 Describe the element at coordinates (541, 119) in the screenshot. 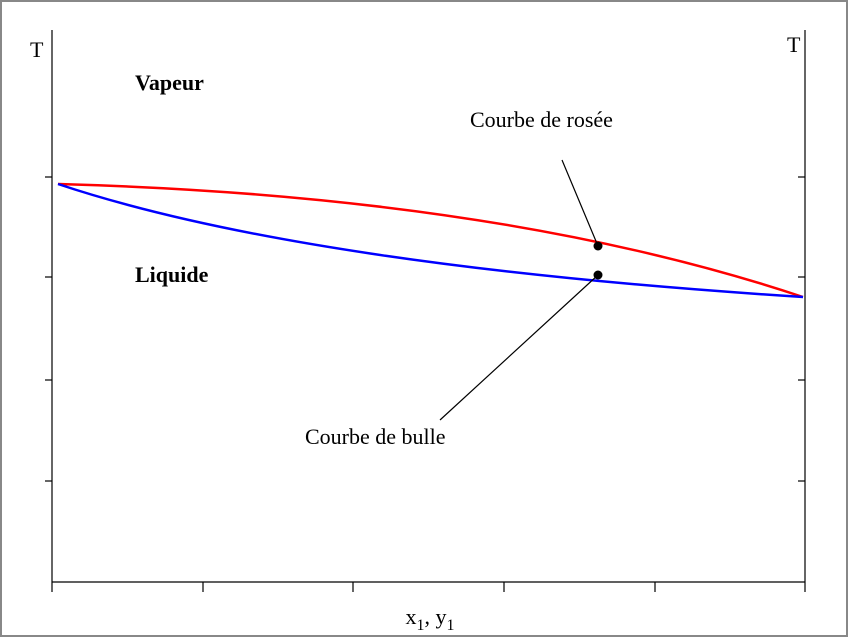

I see `curve-label: Courbe de rosée` at that location.